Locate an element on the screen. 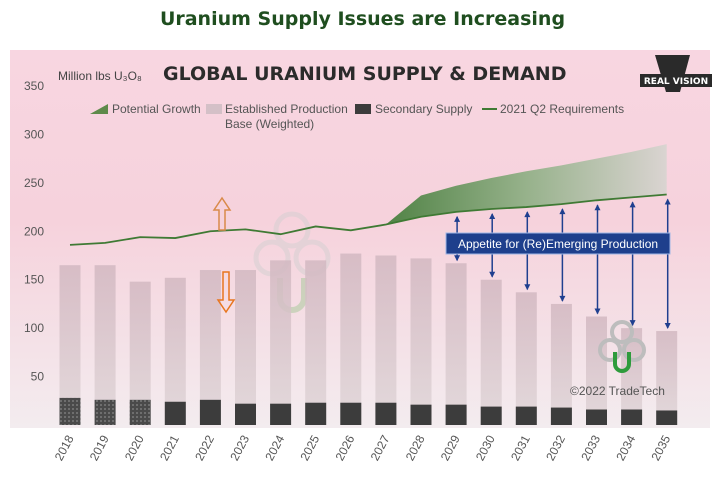 This screenshot has width=725, height=478. chart-title: GLOBAL URANIUM SUPPLY & DEMAND is located at coordinates (364, 74).